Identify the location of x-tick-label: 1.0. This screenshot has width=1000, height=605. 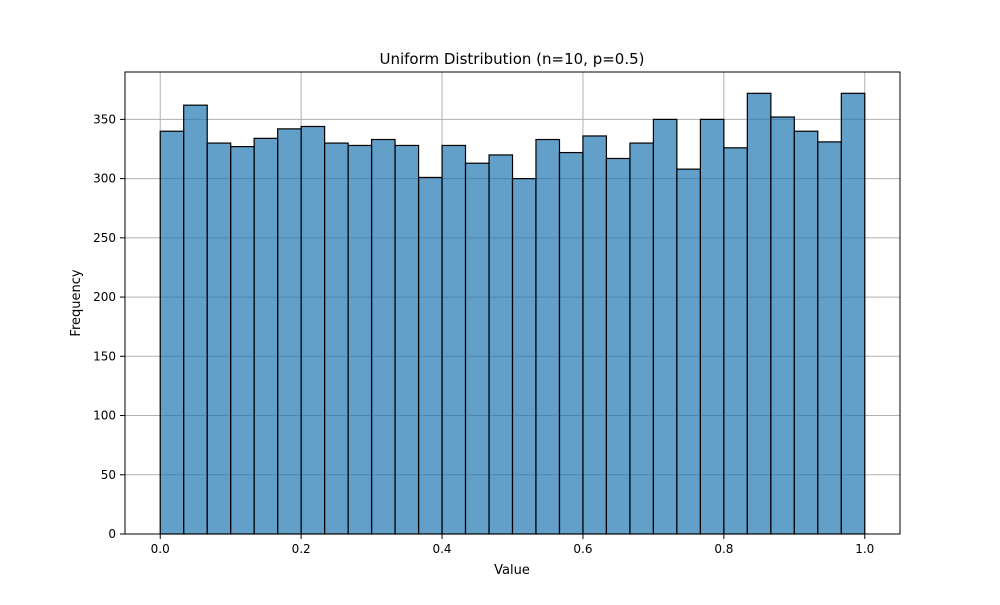
(864, 549).